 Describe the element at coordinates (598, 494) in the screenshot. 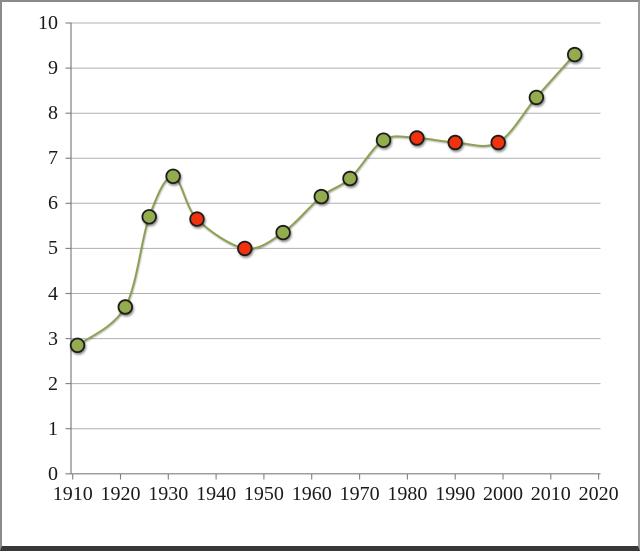

I see `x-axis-tick-label: 2020` at that location.